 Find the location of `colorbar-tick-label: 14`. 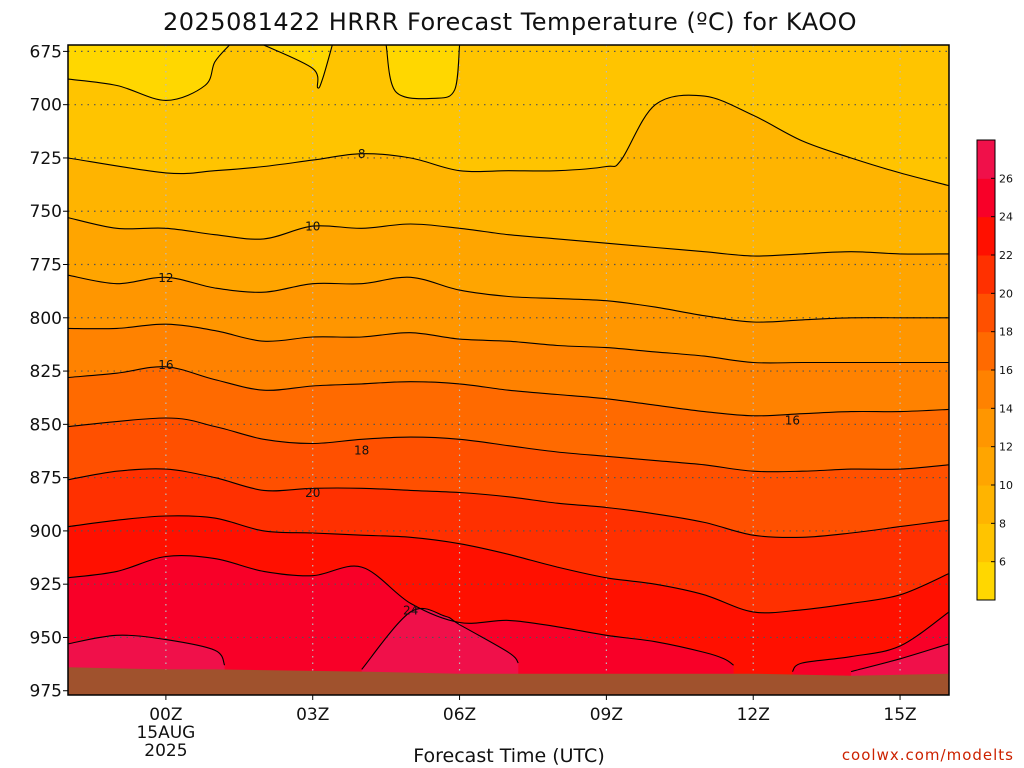

colorbar-tick-label: 14 is located at coordinates (1006, 408).